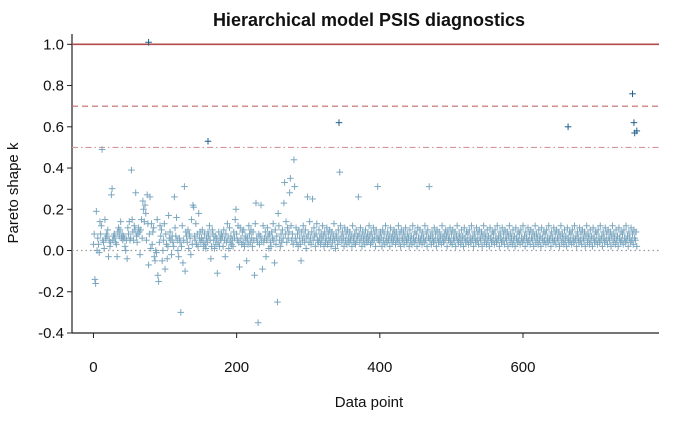  Describe the element at coordinates (93, 367) in the screenshot. I see `x-tick-label-0: 0` at that location.